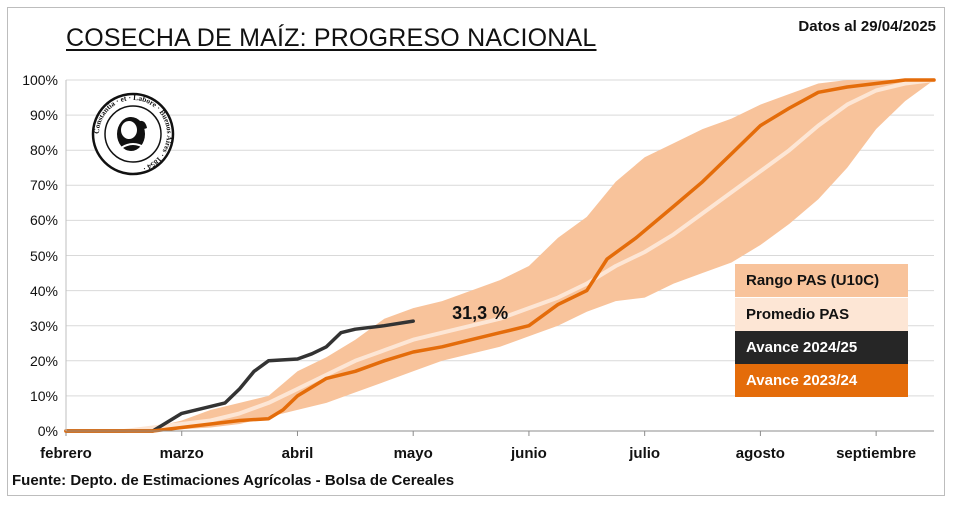 The height and width of the screenshot is (505, 954). I want to click on y-tick-label: 80%, so click(43, 150).